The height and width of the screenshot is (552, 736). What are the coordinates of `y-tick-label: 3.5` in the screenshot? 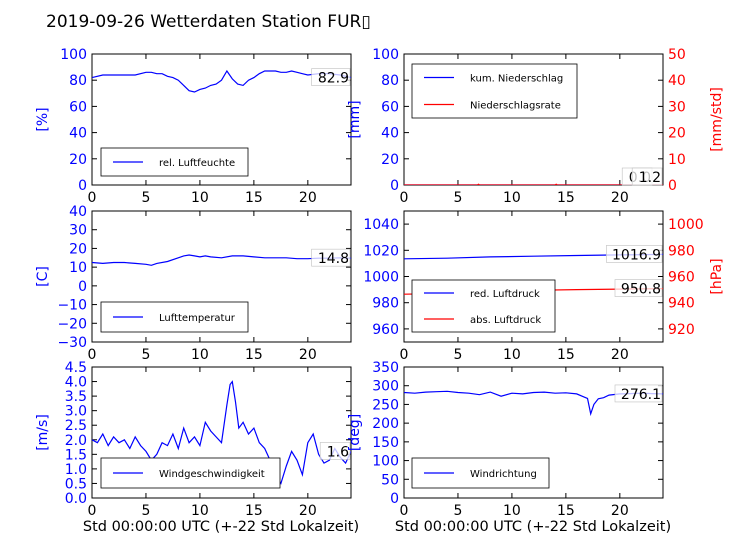 It's located at (76, 397).